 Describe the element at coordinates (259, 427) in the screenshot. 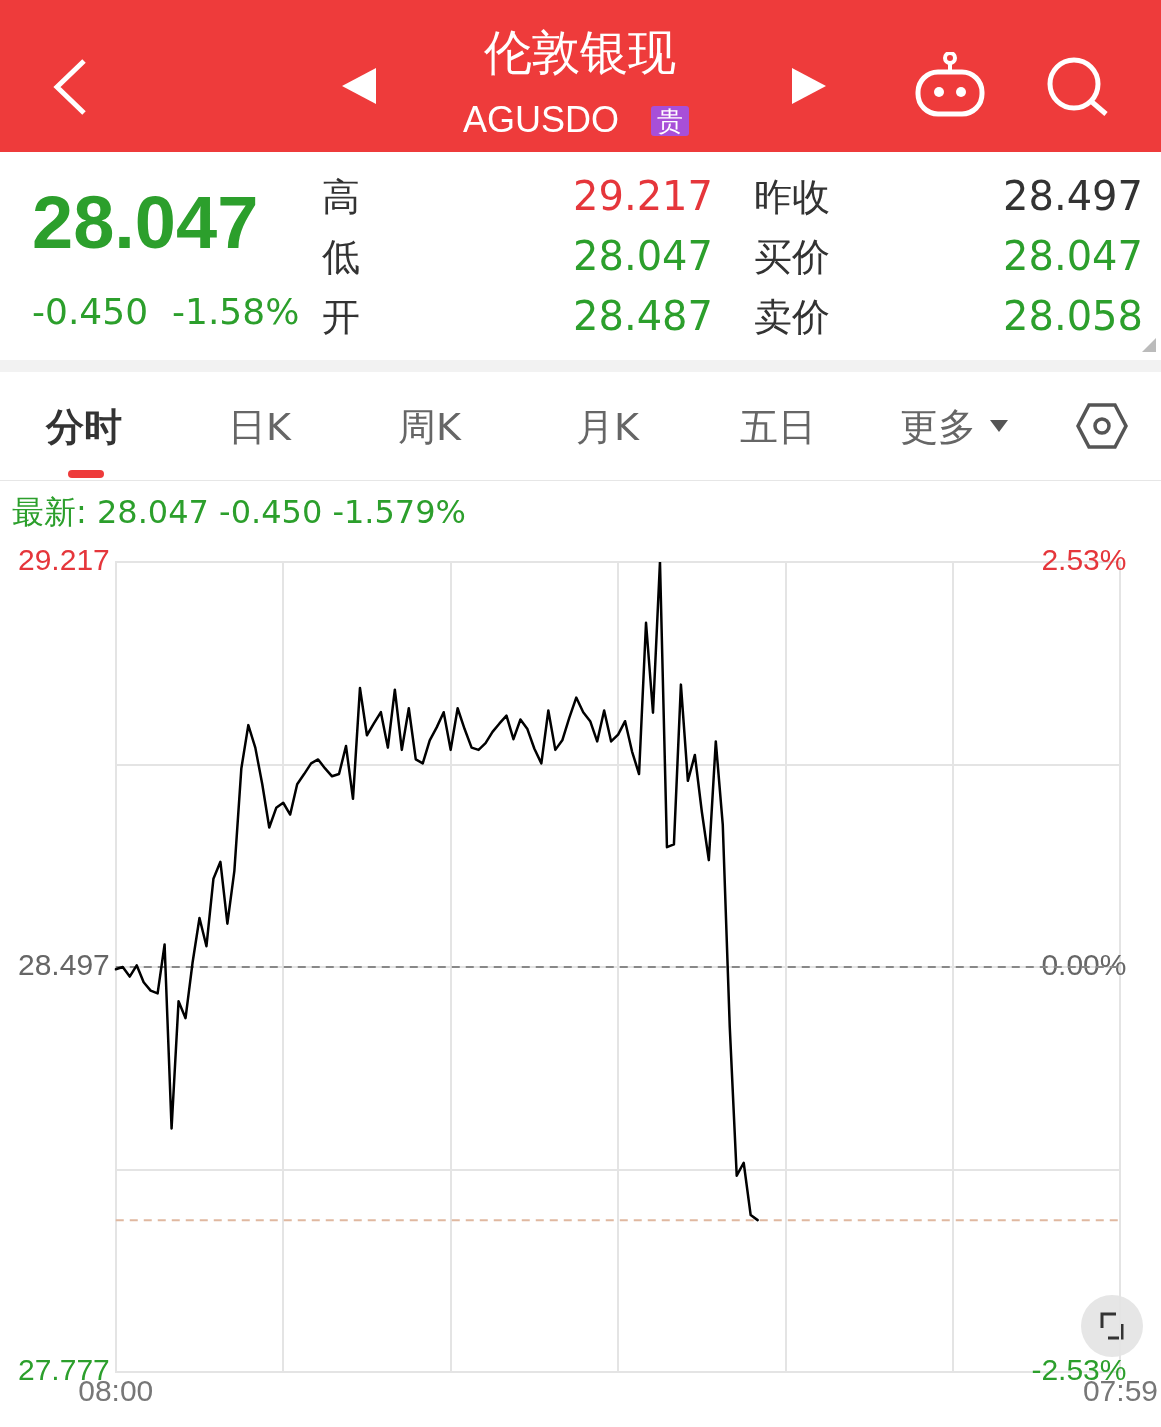

I see `text: 日K` at that location.